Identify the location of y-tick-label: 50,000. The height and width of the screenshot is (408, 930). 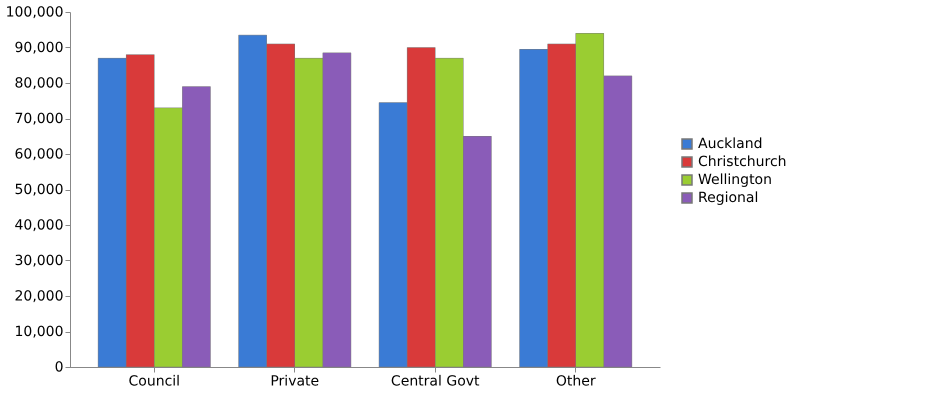
(39, 190).